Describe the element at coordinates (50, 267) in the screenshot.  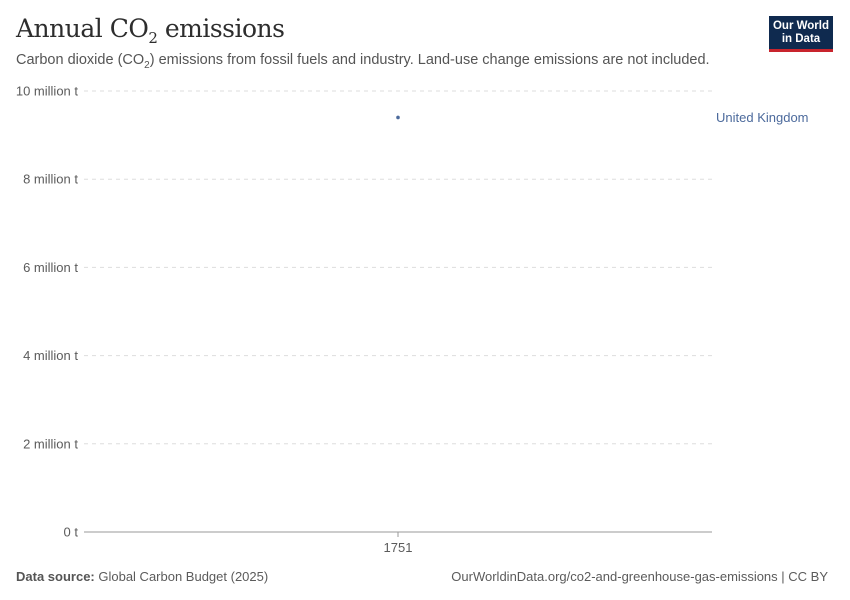
I see `y-tick-label: 6 million t` at that location.